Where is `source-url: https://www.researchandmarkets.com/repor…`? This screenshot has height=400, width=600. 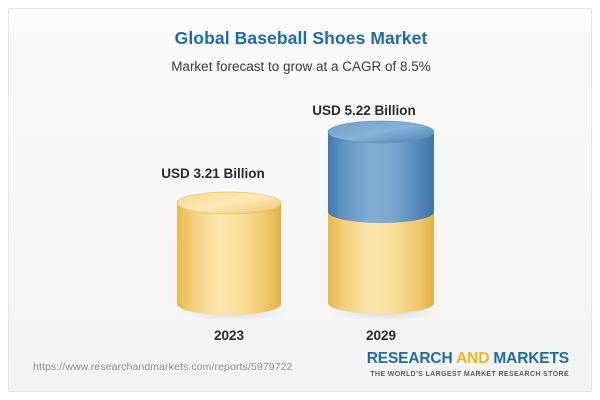
source-url: https://www.researchandmarkets.com/repor… is located at coordinates (163, 367).